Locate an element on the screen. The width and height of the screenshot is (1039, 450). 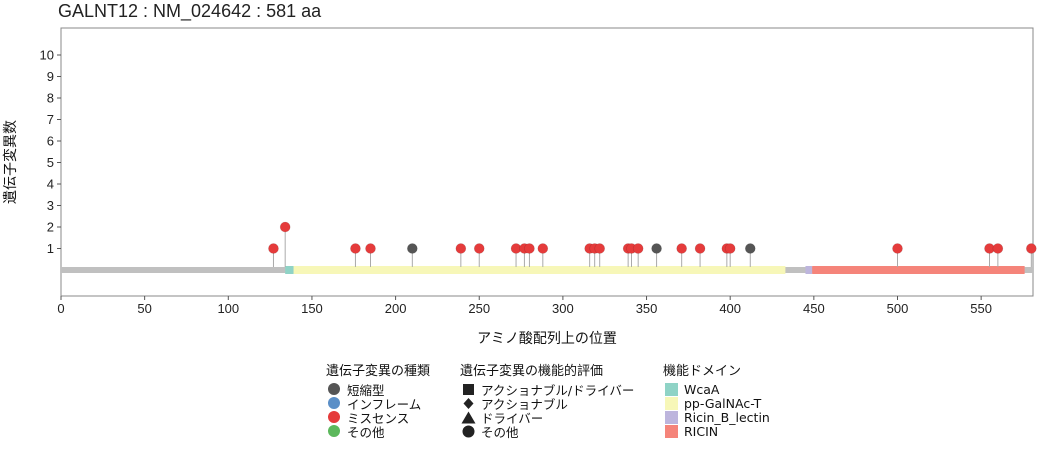
x-tick-label: 500 is located at coordinates (898, 308).